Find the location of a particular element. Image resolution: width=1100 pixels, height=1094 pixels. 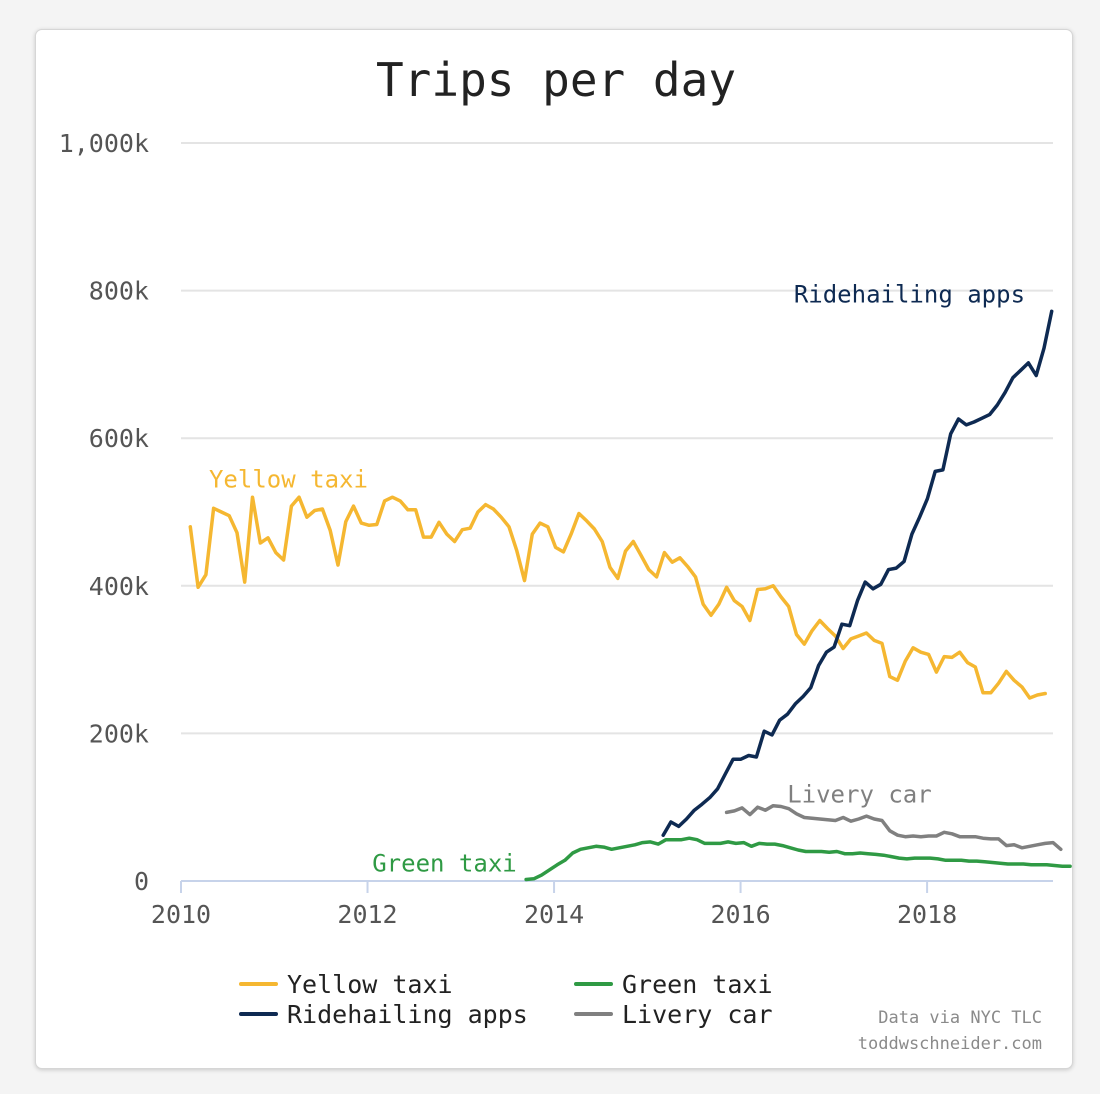

y-tick-label-800k: 800k is located at coordinates (119, 291).